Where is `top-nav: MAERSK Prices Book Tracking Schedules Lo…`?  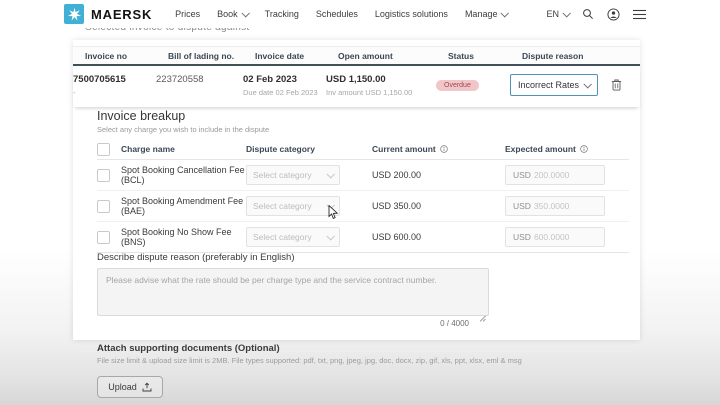
top-nav: MAERSK Prices Book Tracking Schedules Lo… is located at coordinates (360, 14).